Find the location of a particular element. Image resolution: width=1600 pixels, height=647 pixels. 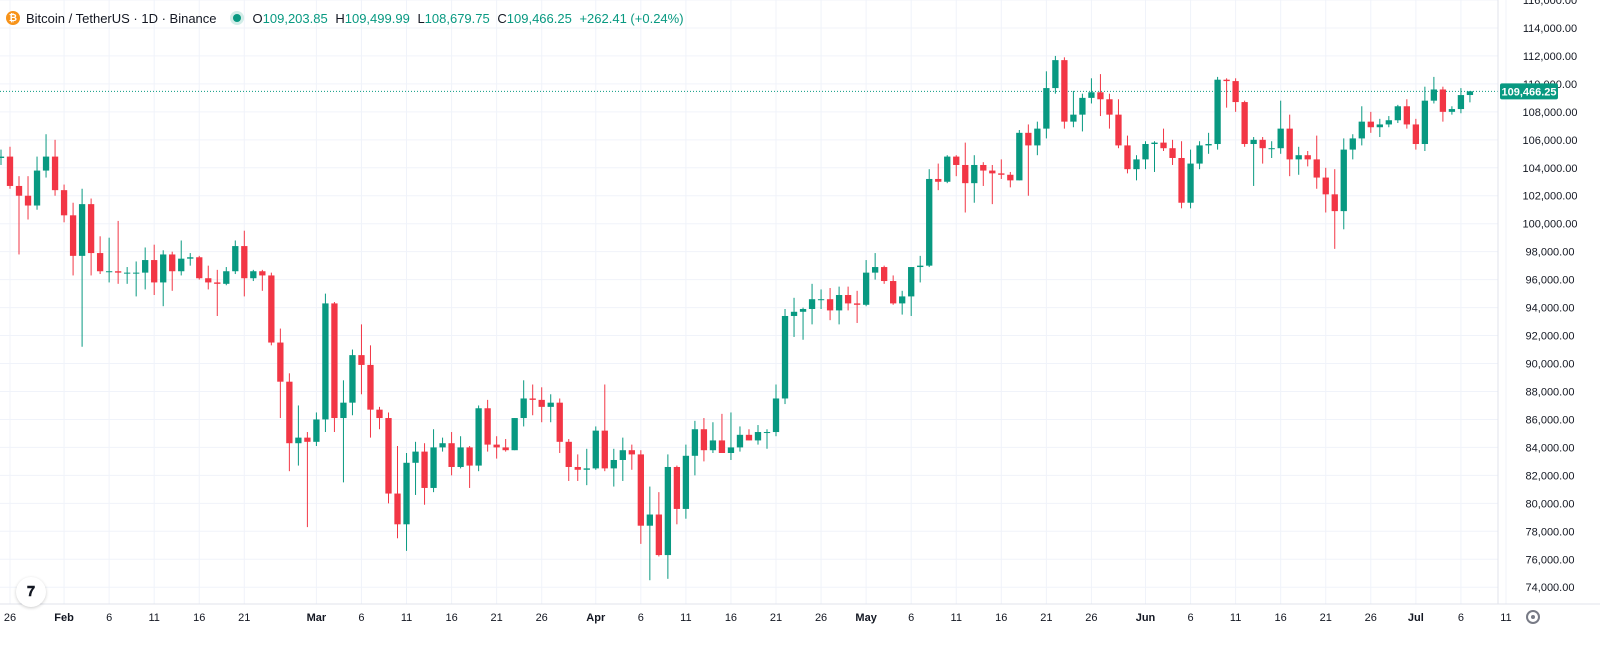

symbol-title: Bitcoin / TetherUS · 1D · Binance is located at coordinates (121, 18).